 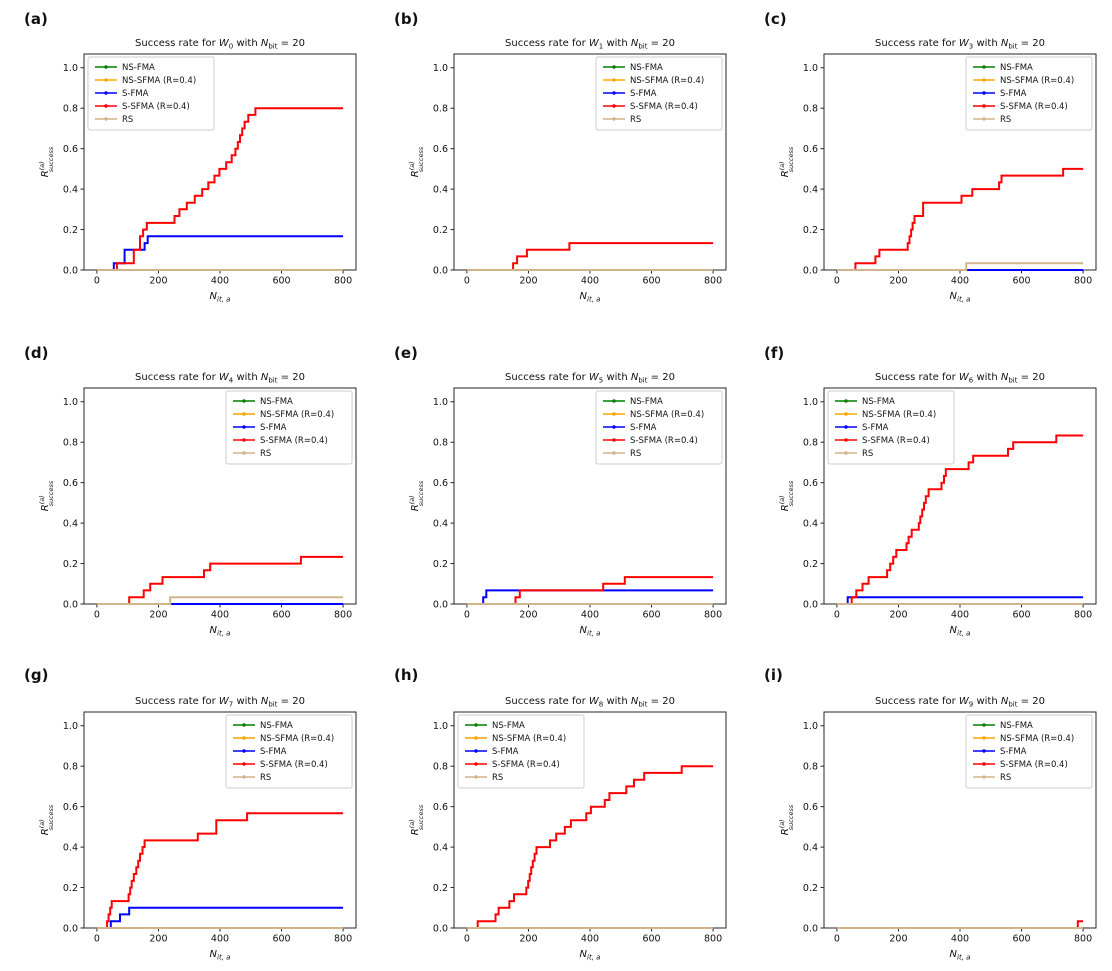 I want to click on subplot-title: Success rate for W0 with Nbit = 20, so click(x=220, y=44).